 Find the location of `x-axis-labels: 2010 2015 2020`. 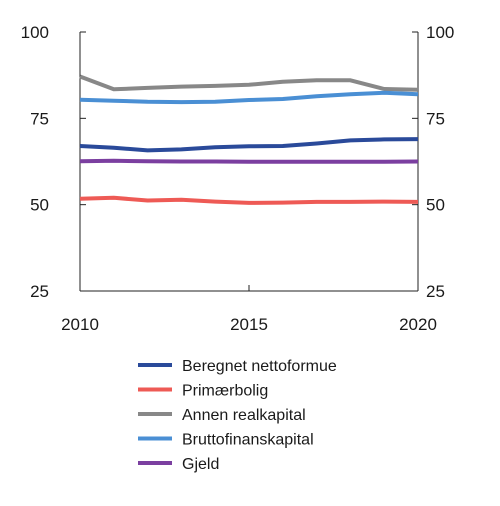

x-axis-labels: 2010 2015 2020 is located at coordinates (249, 324).